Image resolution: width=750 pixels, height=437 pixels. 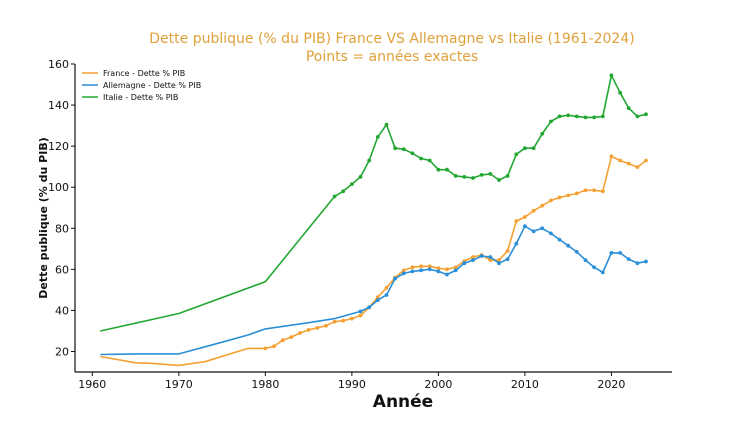 What do you see at coordinates (438, 384) in the screenshot?
I see `x-tick-label: 2000` at bounding box center [438, 384].